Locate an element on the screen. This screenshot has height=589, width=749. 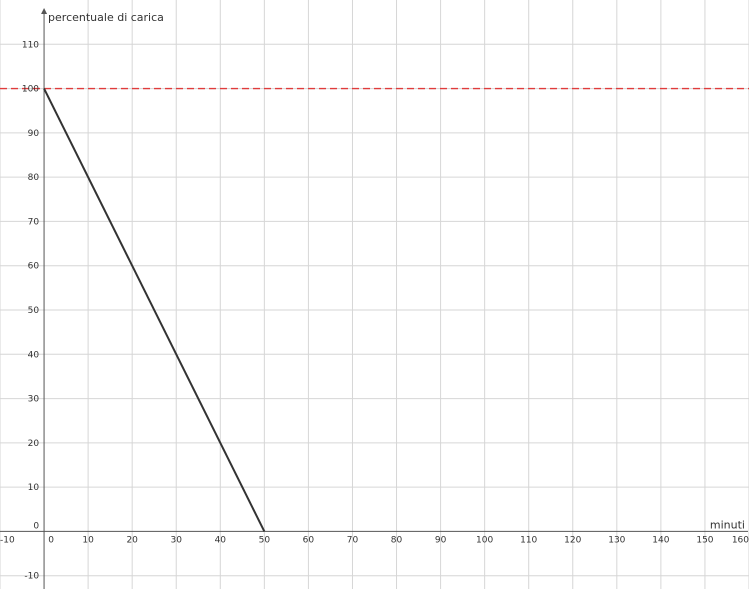
y-tick-labels: -10 0 10 20 30 40 50 60 70 80 90 100 110 is located at coordinates (30, 310).